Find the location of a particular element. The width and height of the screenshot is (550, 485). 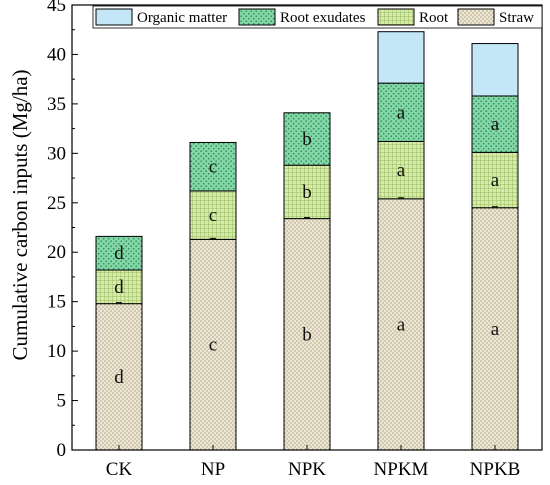

legend: Organic matter Root exudates Root Straw is located at coordinates (317, 17).